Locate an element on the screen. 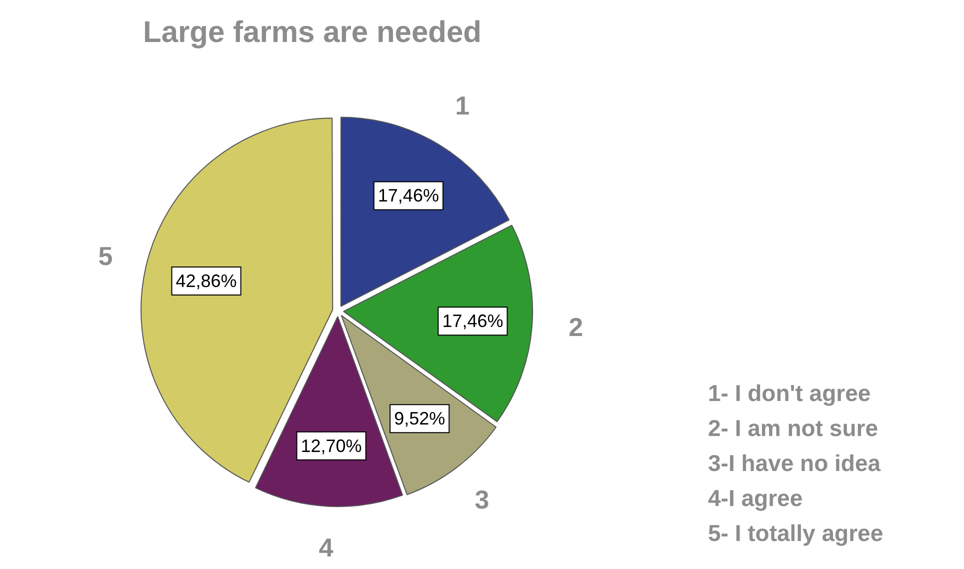 The image size is (964, 569). slice-label: 5 is located at coordinates (105, 256).